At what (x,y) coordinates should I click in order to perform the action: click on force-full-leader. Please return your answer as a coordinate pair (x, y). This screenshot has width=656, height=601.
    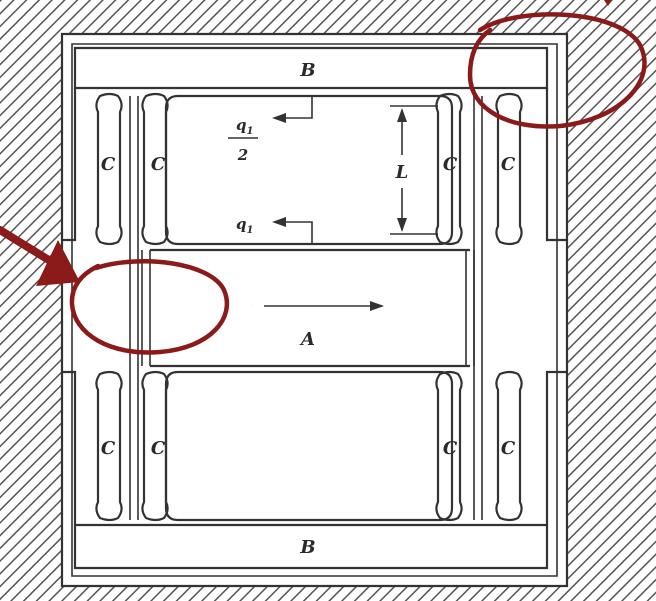
    Looking at the image, I should click on (297, 232).